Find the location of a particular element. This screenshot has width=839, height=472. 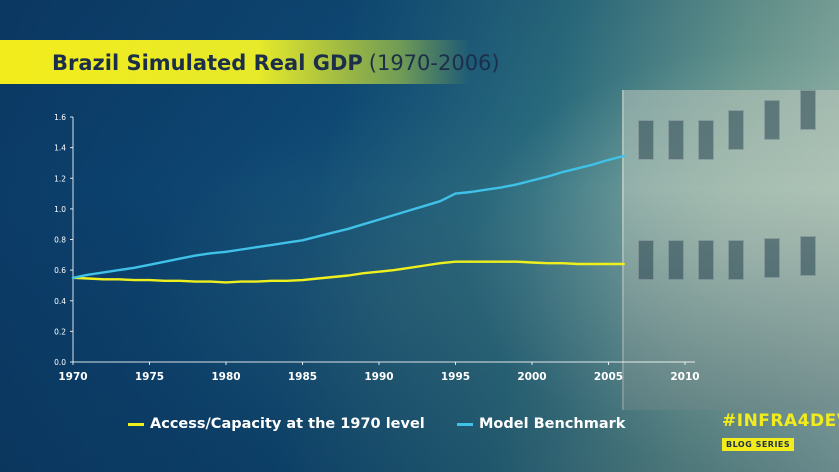

chart-title-main: Brazil Simulated Real GDP is located at coordinates (207, 63).